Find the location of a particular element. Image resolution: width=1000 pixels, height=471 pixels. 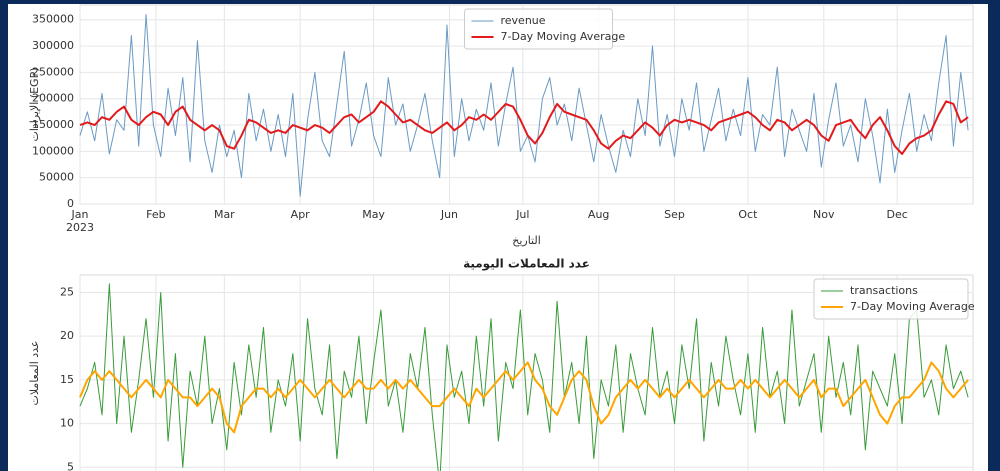

y-tick-label: 25 is located at coordinates (67, 291).